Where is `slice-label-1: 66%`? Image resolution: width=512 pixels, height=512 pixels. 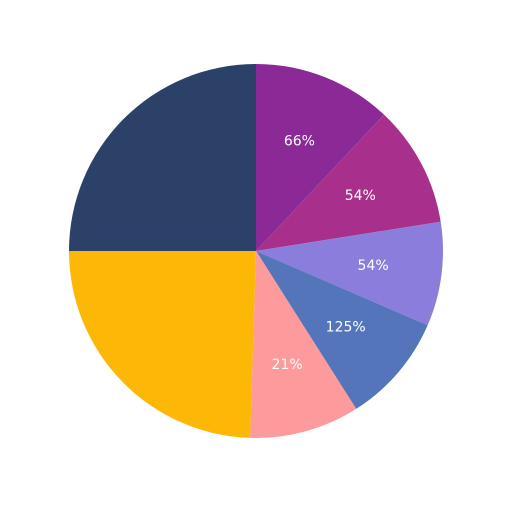
slice-label-1: 66% is located at coordinates (299, 141).